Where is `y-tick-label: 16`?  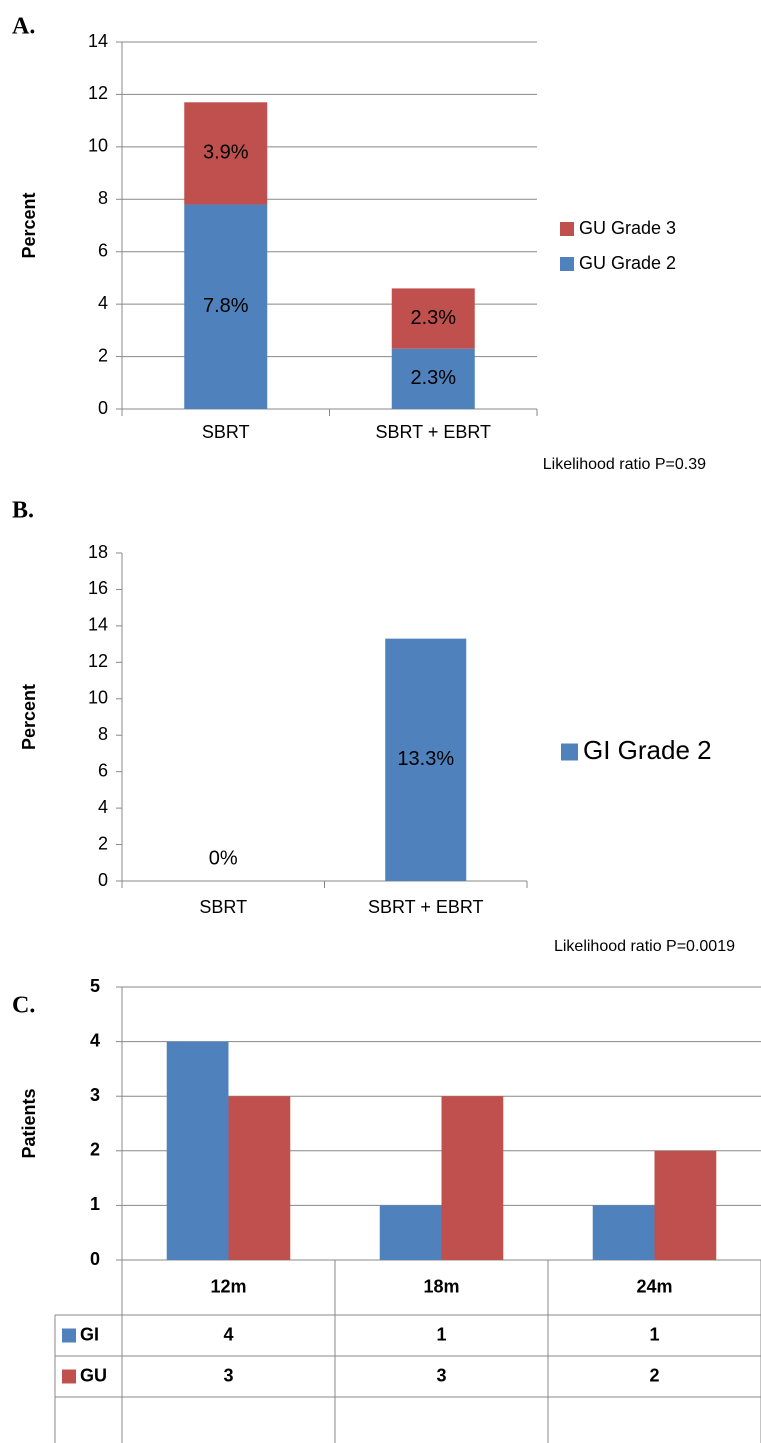 y-tick-label: 16 is located at coordinates (98, 588).